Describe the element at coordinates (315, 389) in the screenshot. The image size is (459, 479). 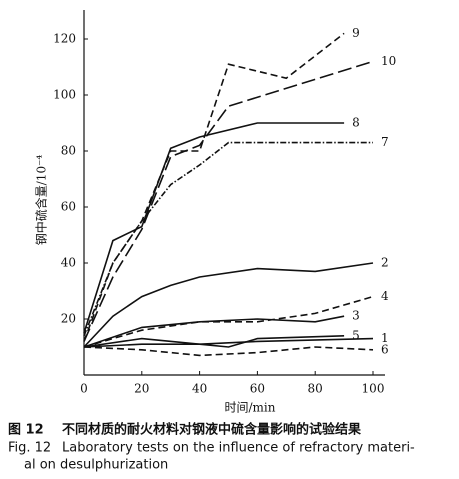
I see `x-tick-label: 80` at that location.